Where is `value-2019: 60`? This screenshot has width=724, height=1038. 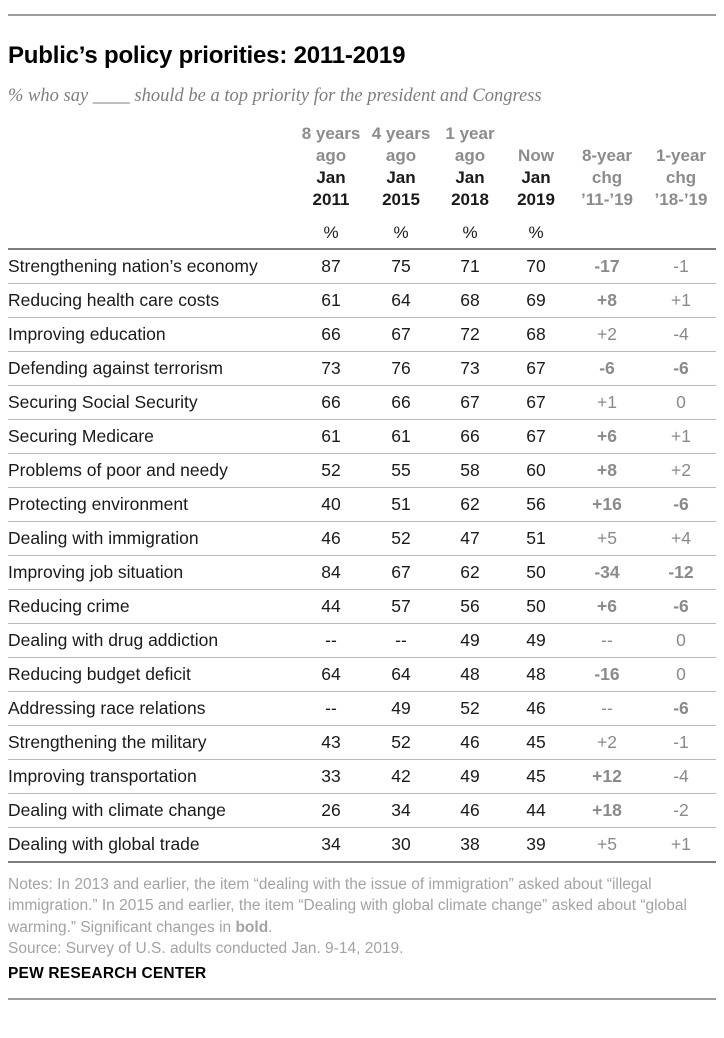
value-2019: 60 is located at coordinates (536, 470).